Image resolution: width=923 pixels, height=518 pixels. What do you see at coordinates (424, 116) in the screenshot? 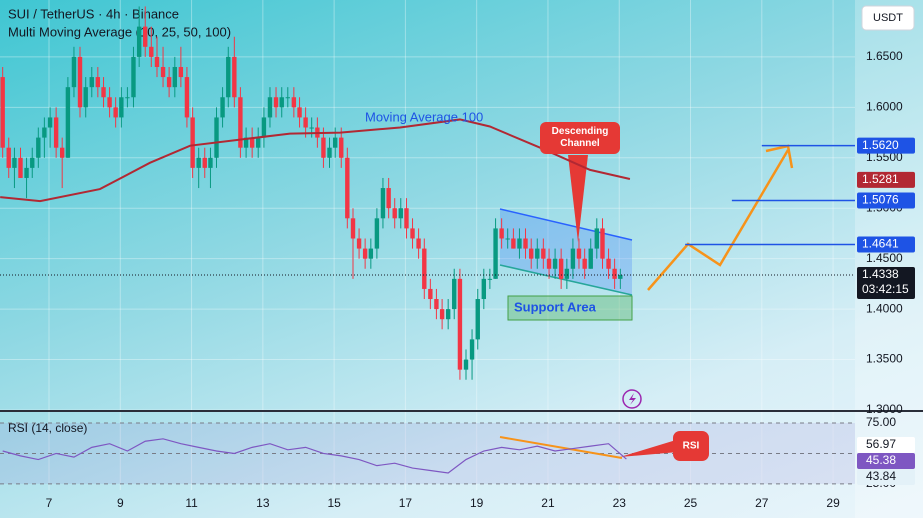
I see `moving-average-label: Moving Average 100` at bounding box center [424, 116].